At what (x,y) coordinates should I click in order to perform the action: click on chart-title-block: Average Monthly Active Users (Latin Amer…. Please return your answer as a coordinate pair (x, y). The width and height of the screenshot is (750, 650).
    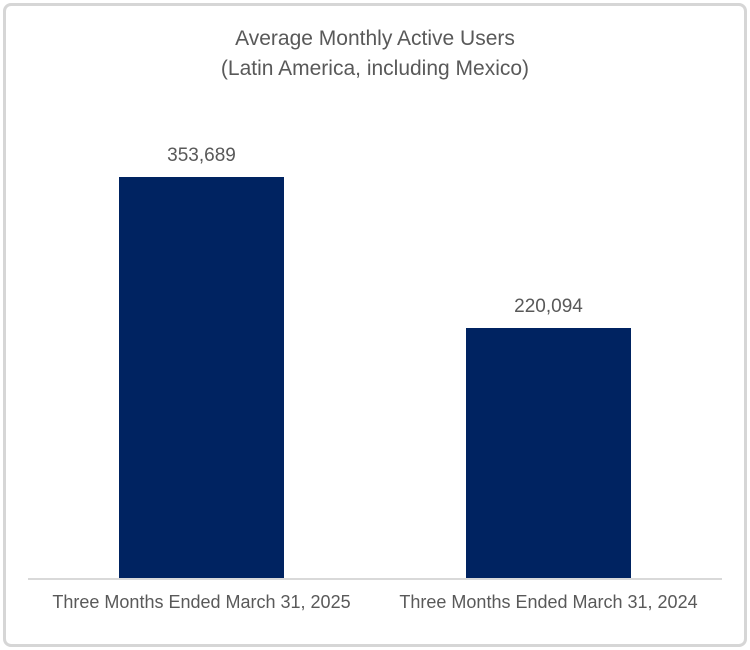
    Looking at the image, I should click on (375, 54).